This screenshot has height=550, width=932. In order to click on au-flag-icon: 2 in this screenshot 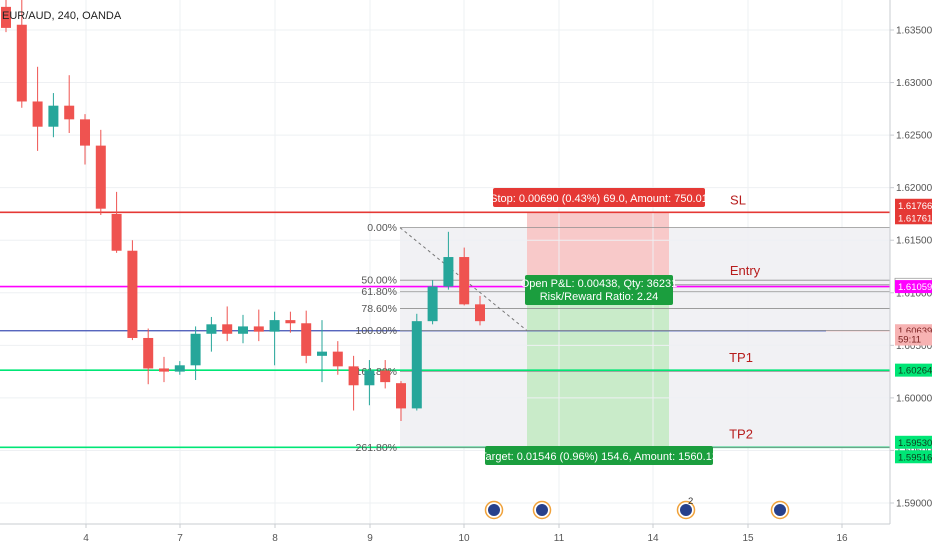, I will do `click(686, 508)`.